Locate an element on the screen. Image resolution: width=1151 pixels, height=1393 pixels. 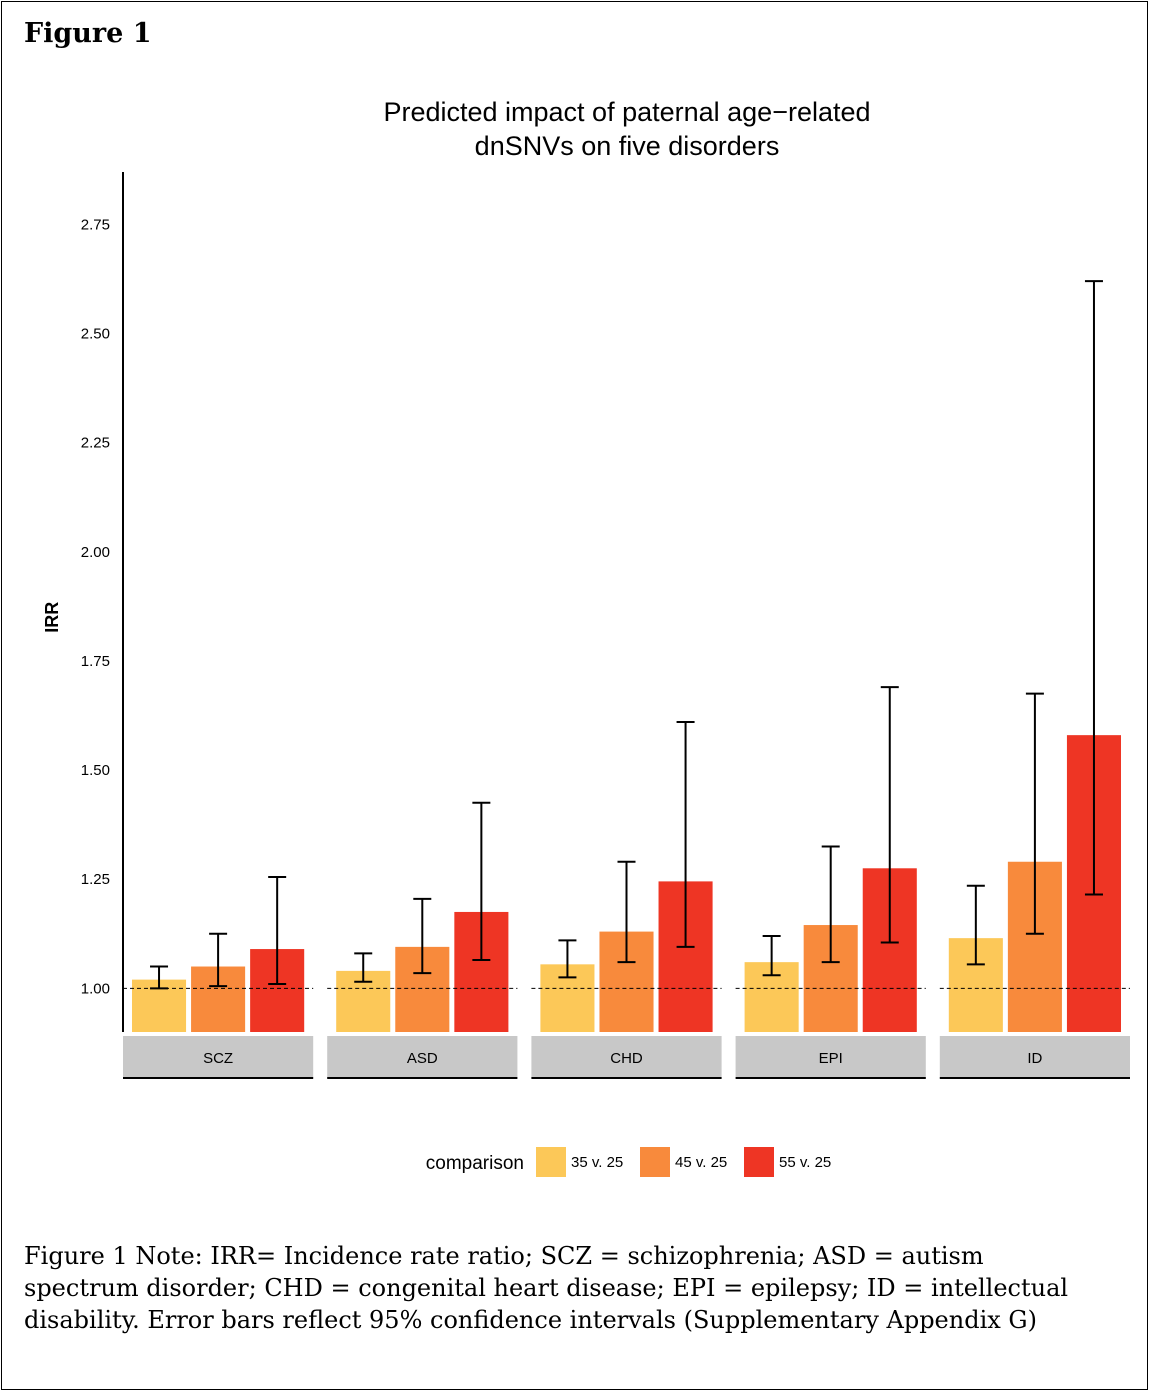
legend-label-2: 45 v. 25 is located at coordinates (701, 1162).